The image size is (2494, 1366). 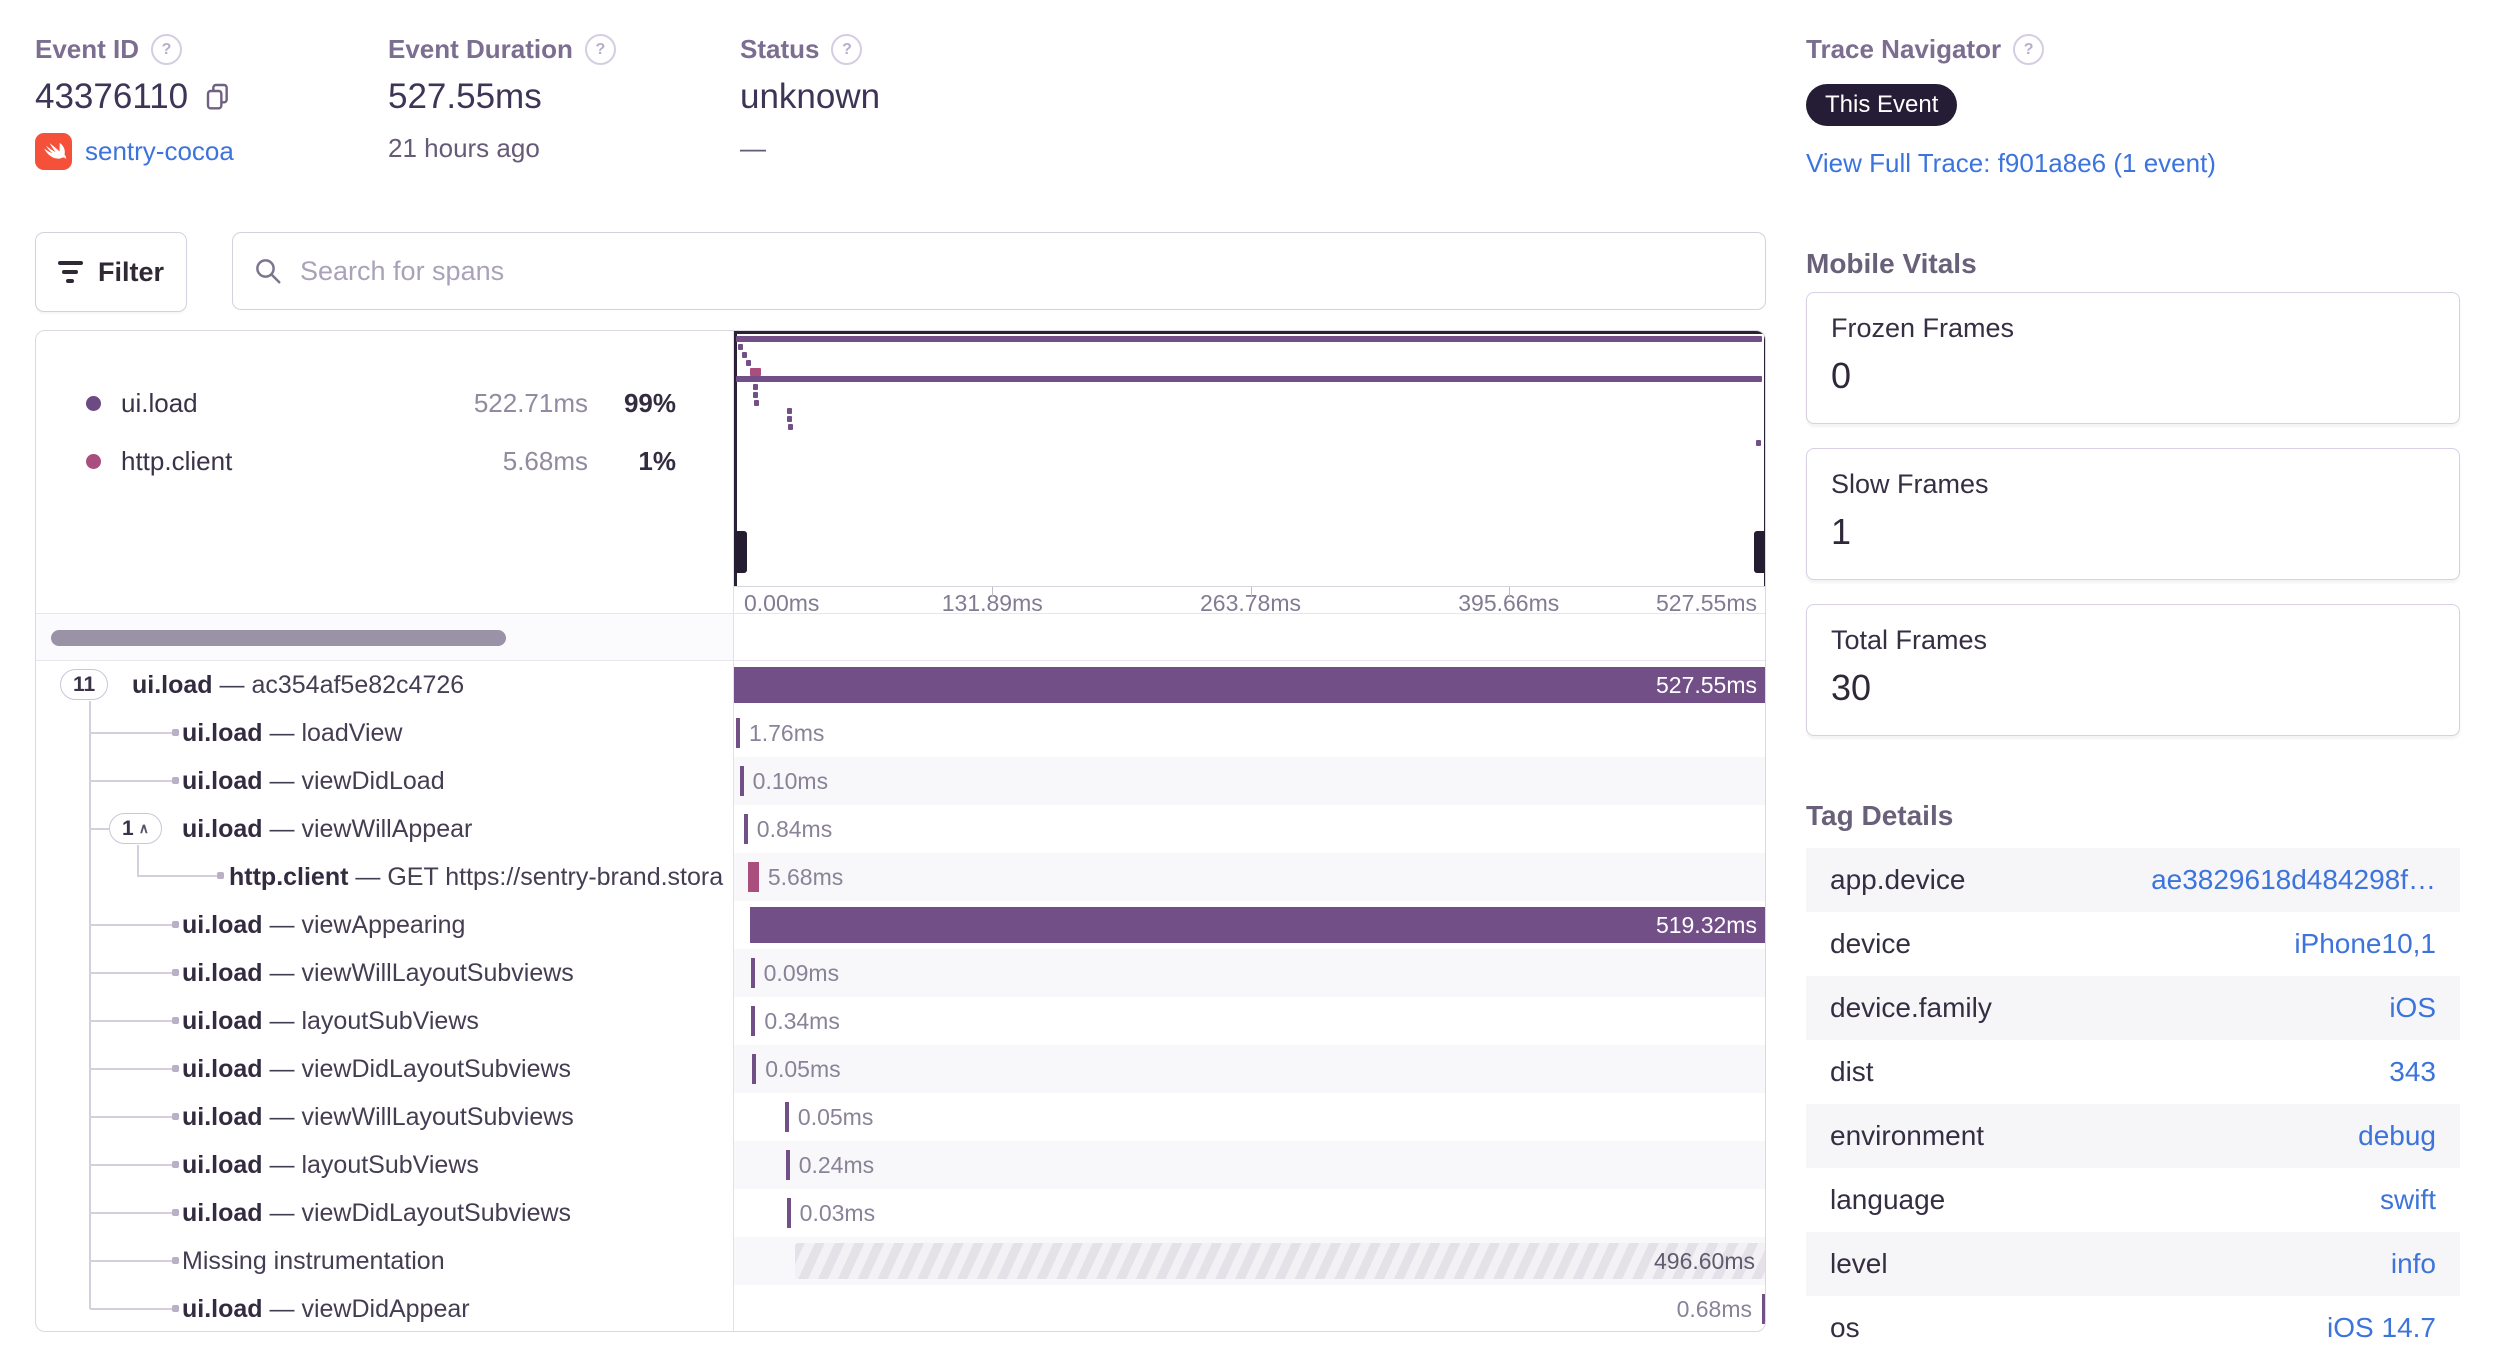 What do you see at coordinates (1249, 458) in the screenshot?
I see `minimap` at bounding box center [1249, 458].